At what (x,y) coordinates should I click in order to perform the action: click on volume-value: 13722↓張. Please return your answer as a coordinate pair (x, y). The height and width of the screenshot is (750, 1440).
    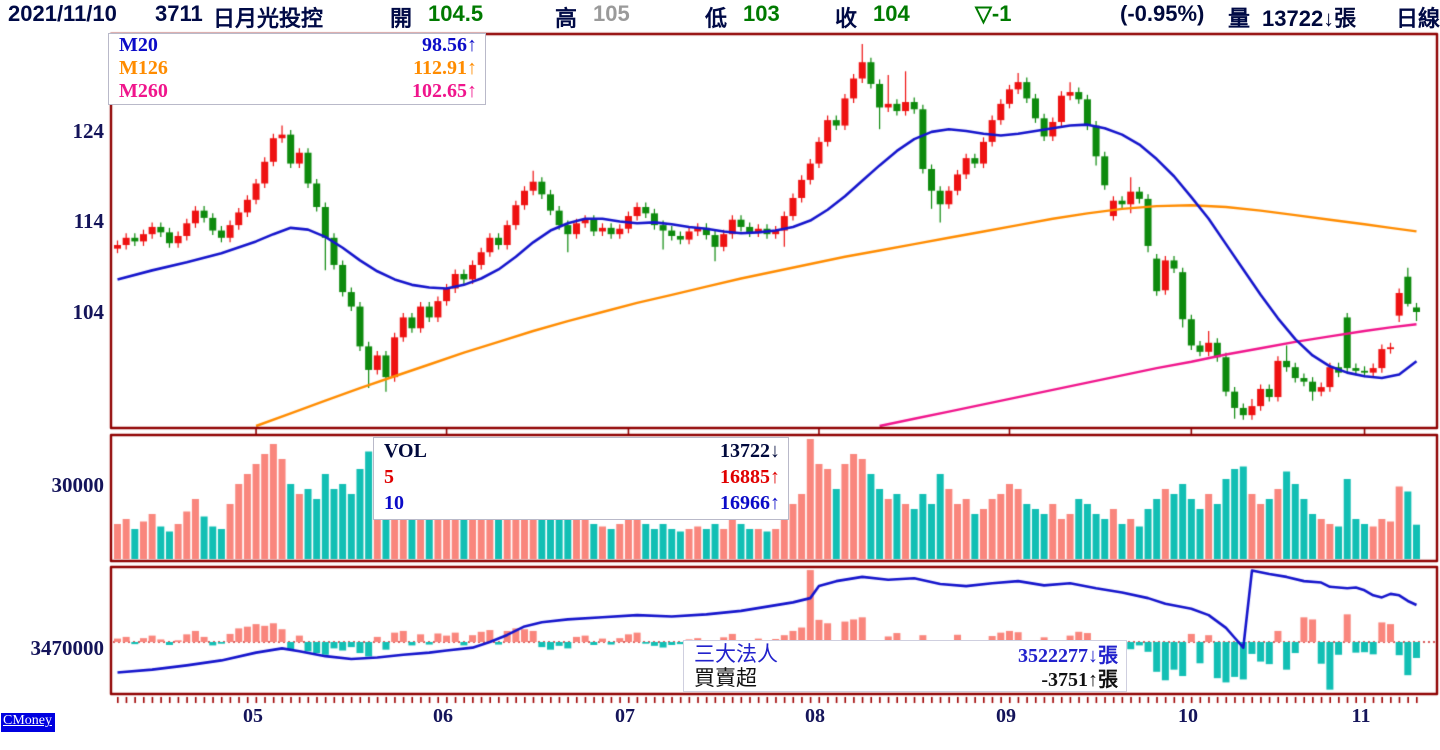
    Looking at the image, I should click on (1309, 18).